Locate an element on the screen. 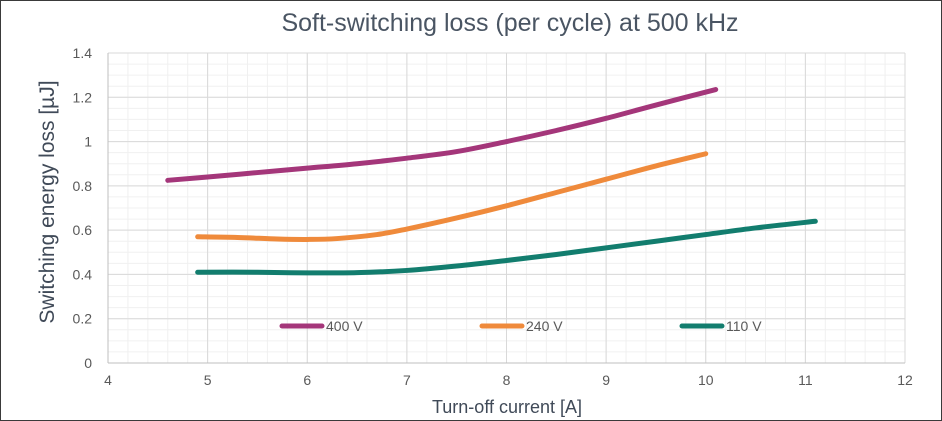  x-tick-label: 12 is located at coordinates (905, 380).